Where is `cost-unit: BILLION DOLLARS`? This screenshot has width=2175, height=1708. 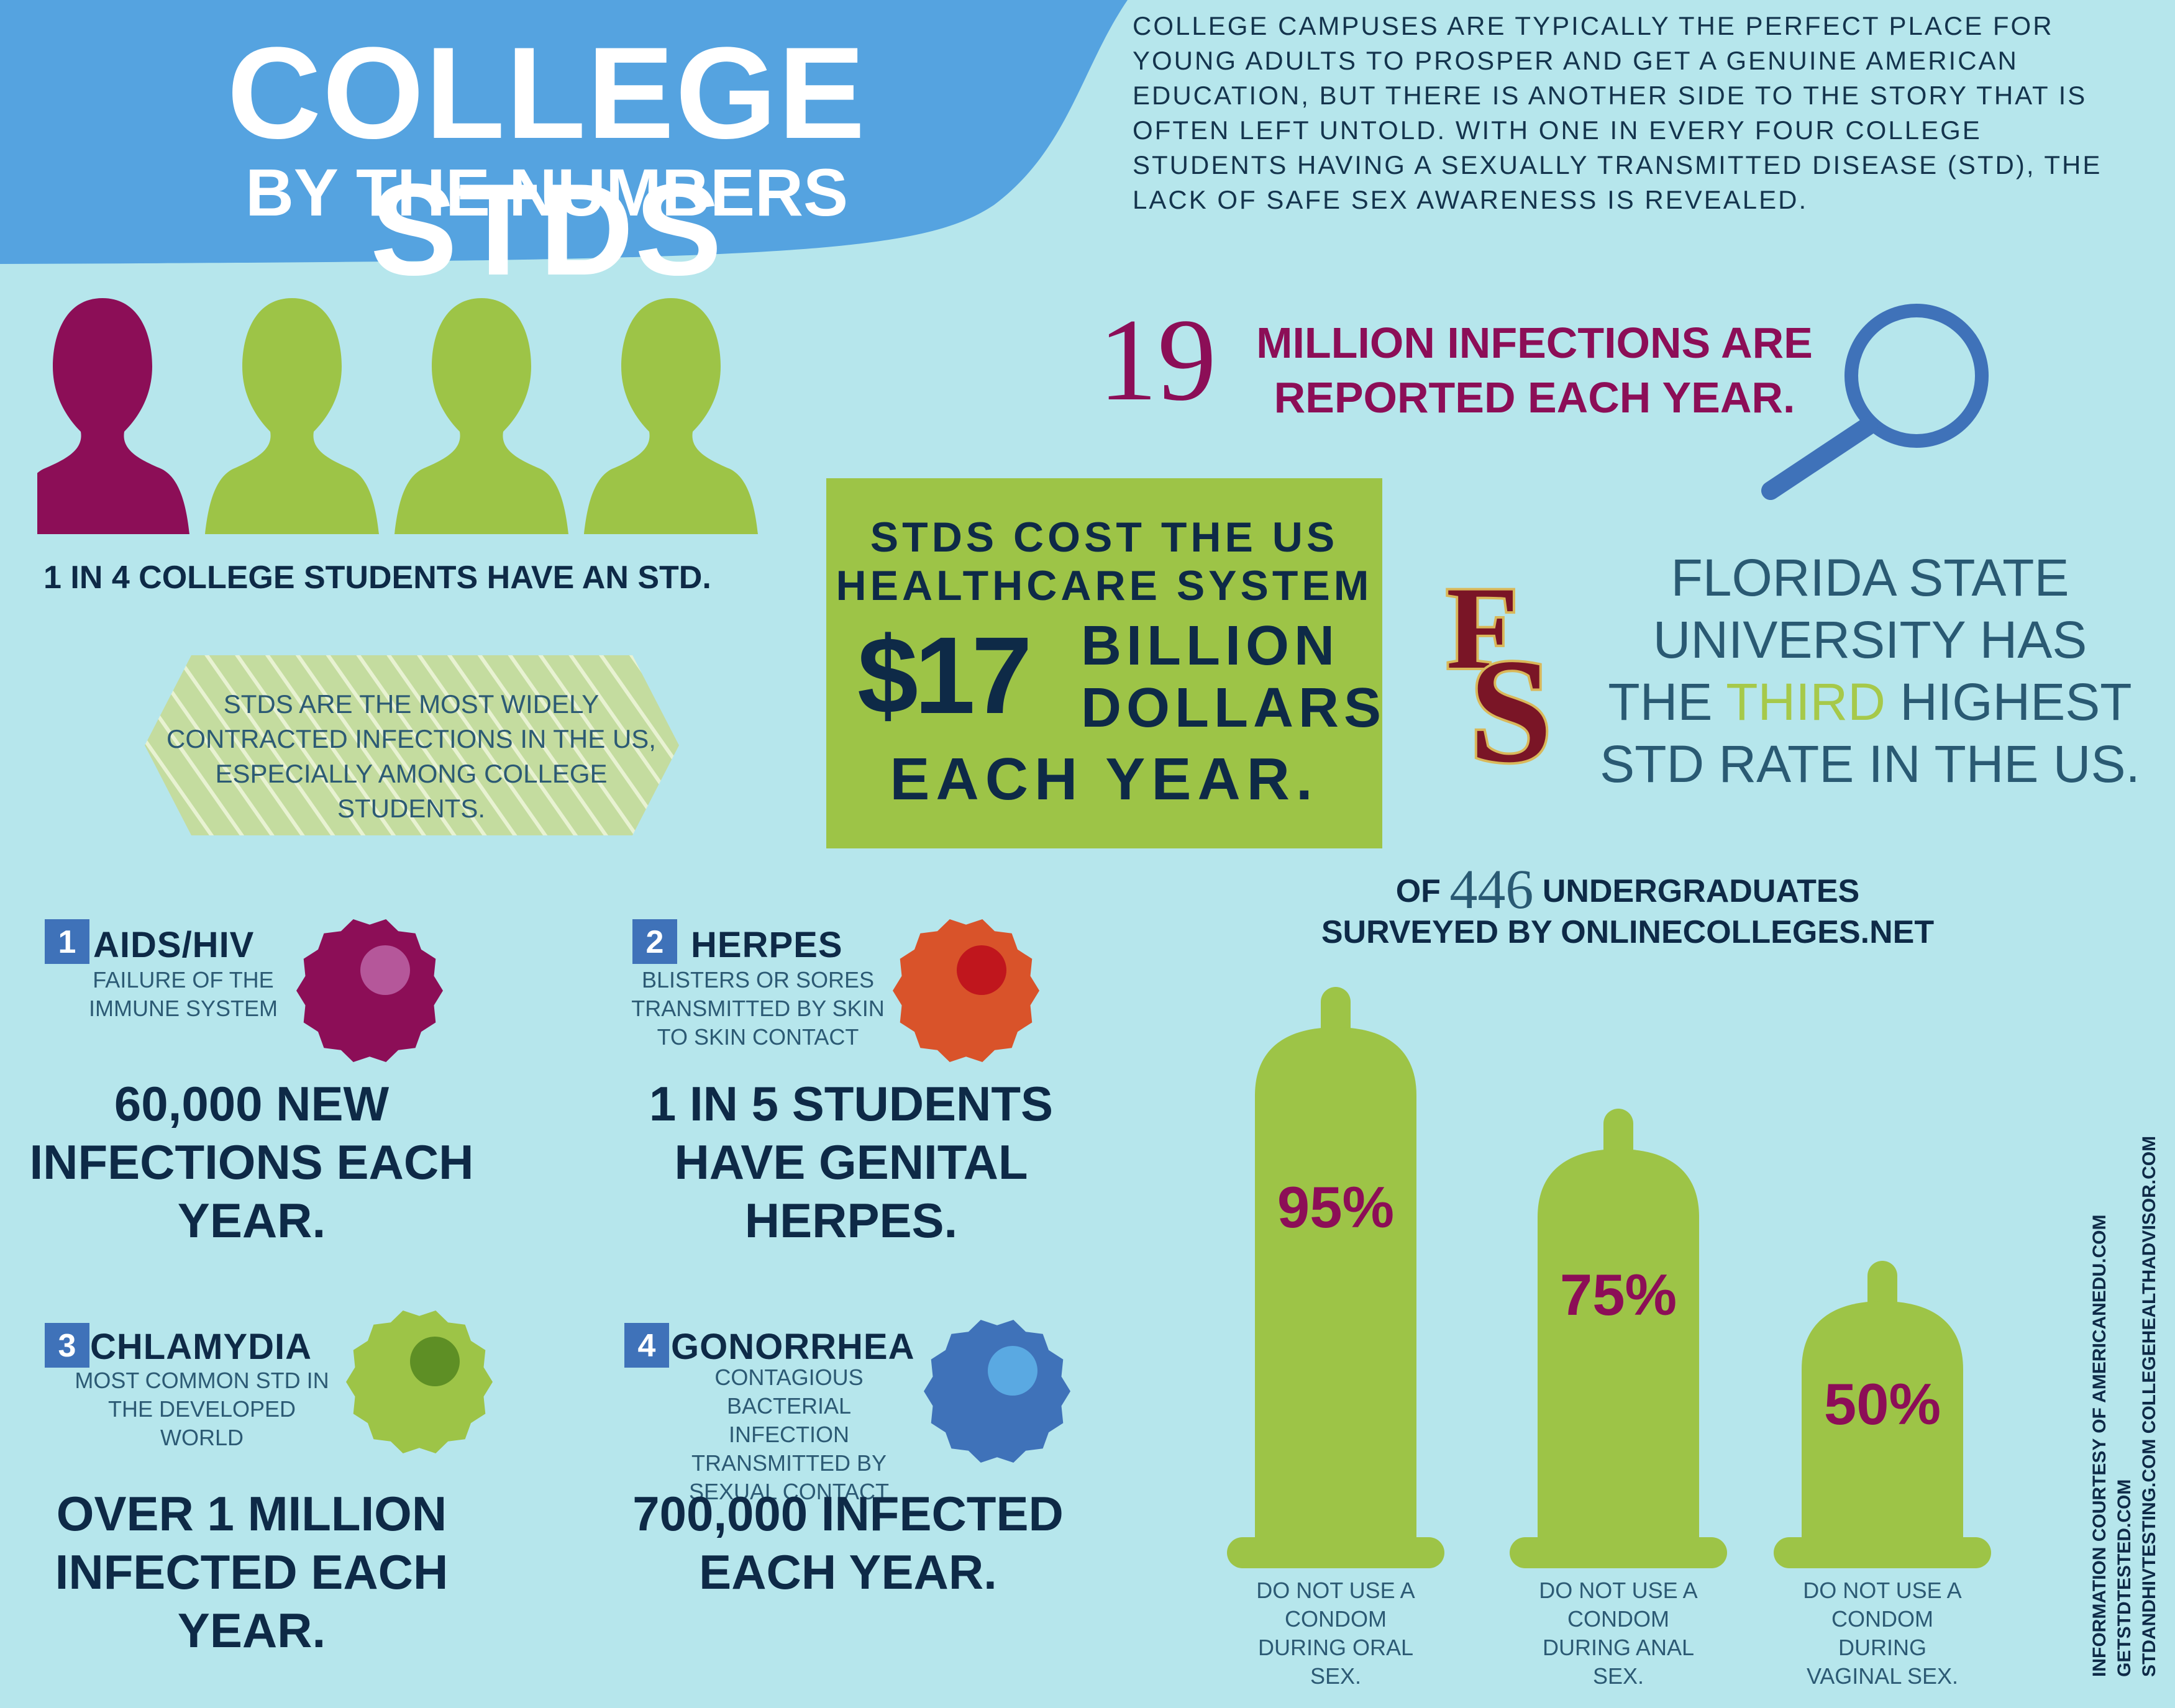
cost-unit: BILLION DOLLARS is located at coordinates (1233, 677).